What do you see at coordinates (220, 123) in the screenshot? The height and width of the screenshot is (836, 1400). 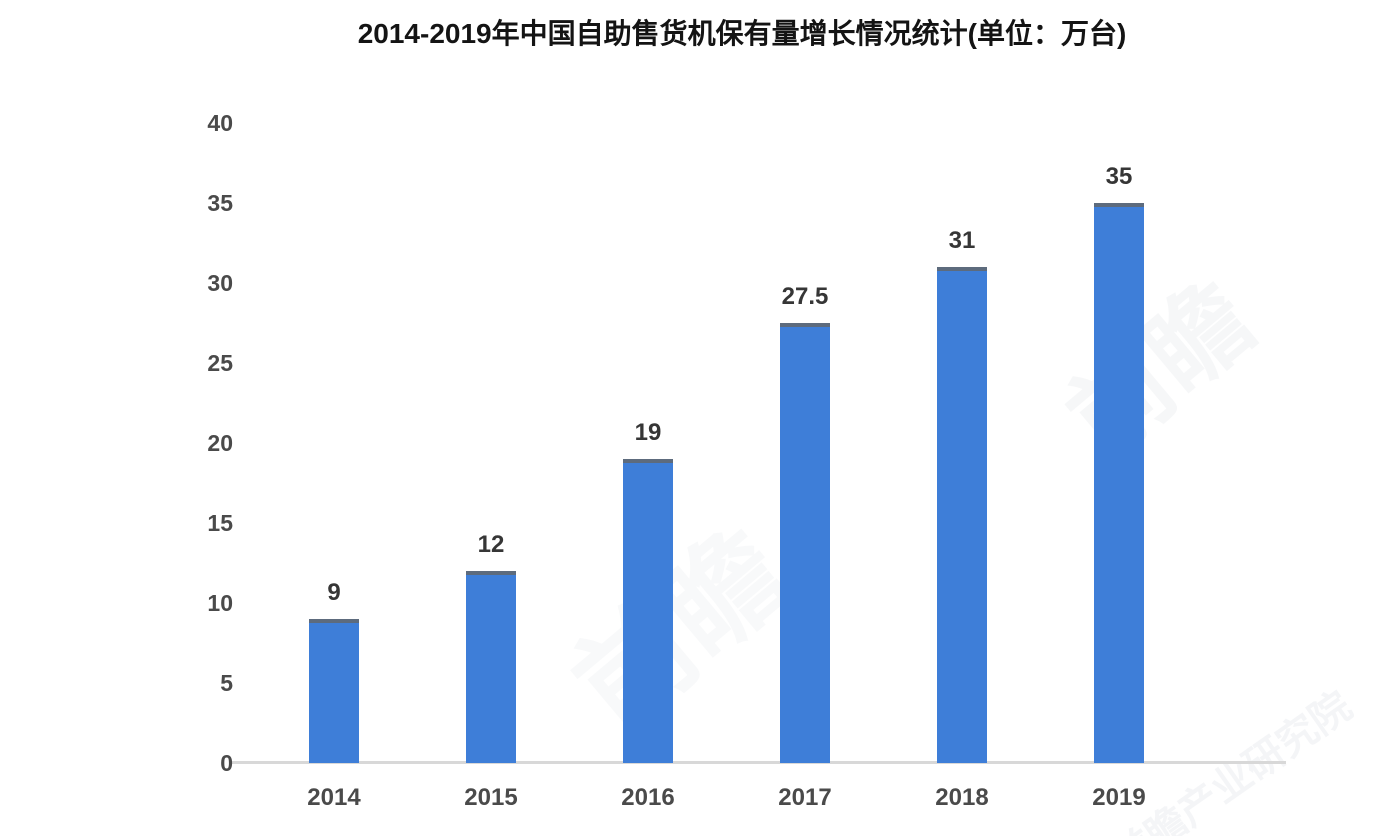 I see `y-axis-tick-label: 40` at bounding box center [220, 123].